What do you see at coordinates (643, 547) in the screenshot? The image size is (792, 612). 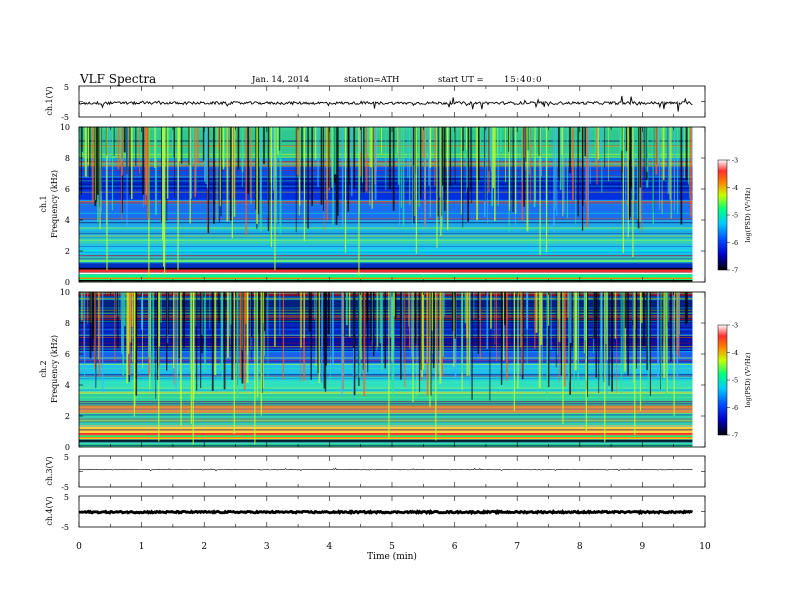 I see `x-tick-label: 9` at bounding box center [643, 547].